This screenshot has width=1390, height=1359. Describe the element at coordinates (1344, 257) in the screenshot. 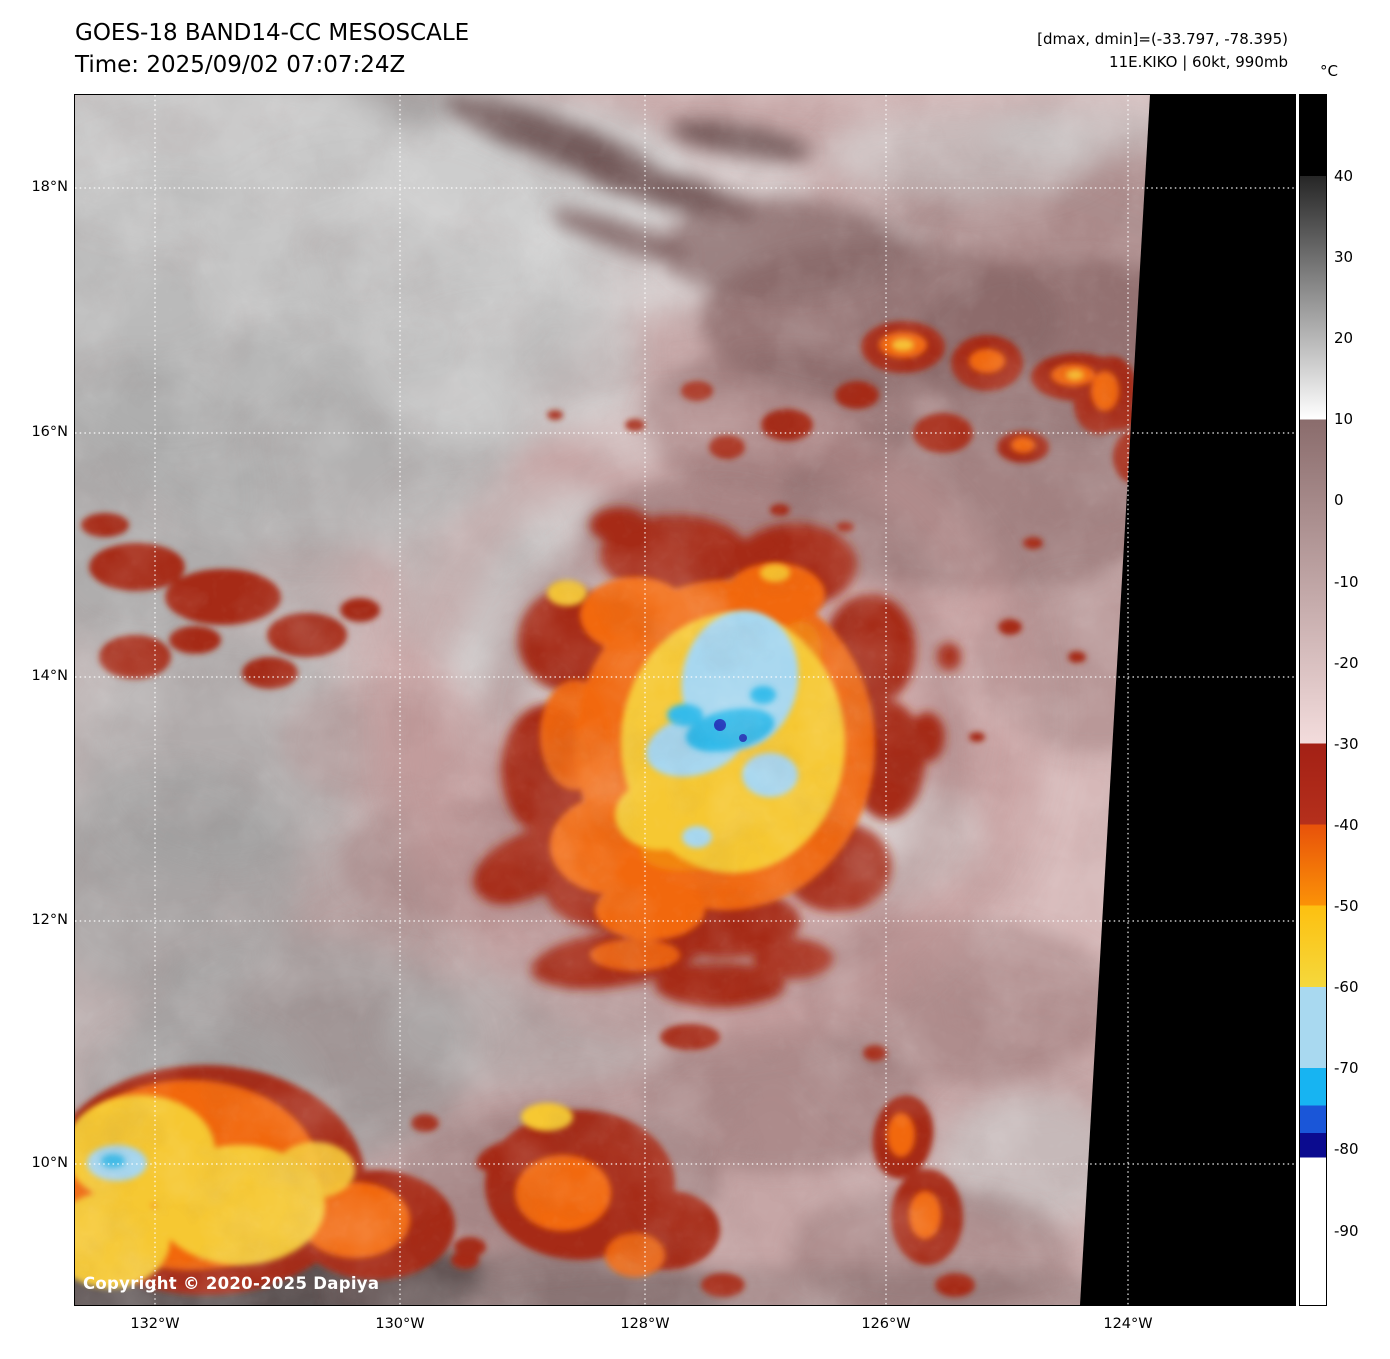

I see `colorbar-tick-30: 30` at that location.